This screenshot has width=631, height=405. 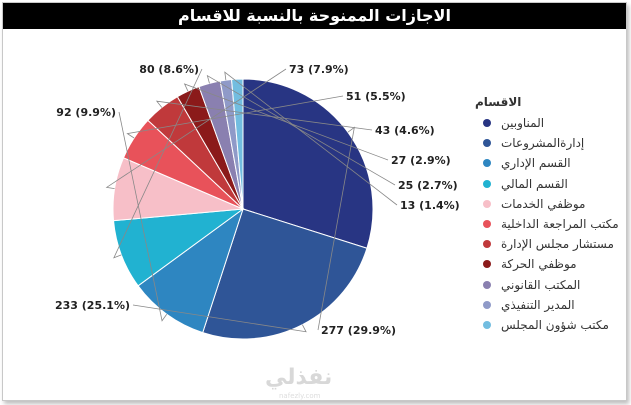 I want to click on legend-label: المناوبين, so click(x=523, y=123).